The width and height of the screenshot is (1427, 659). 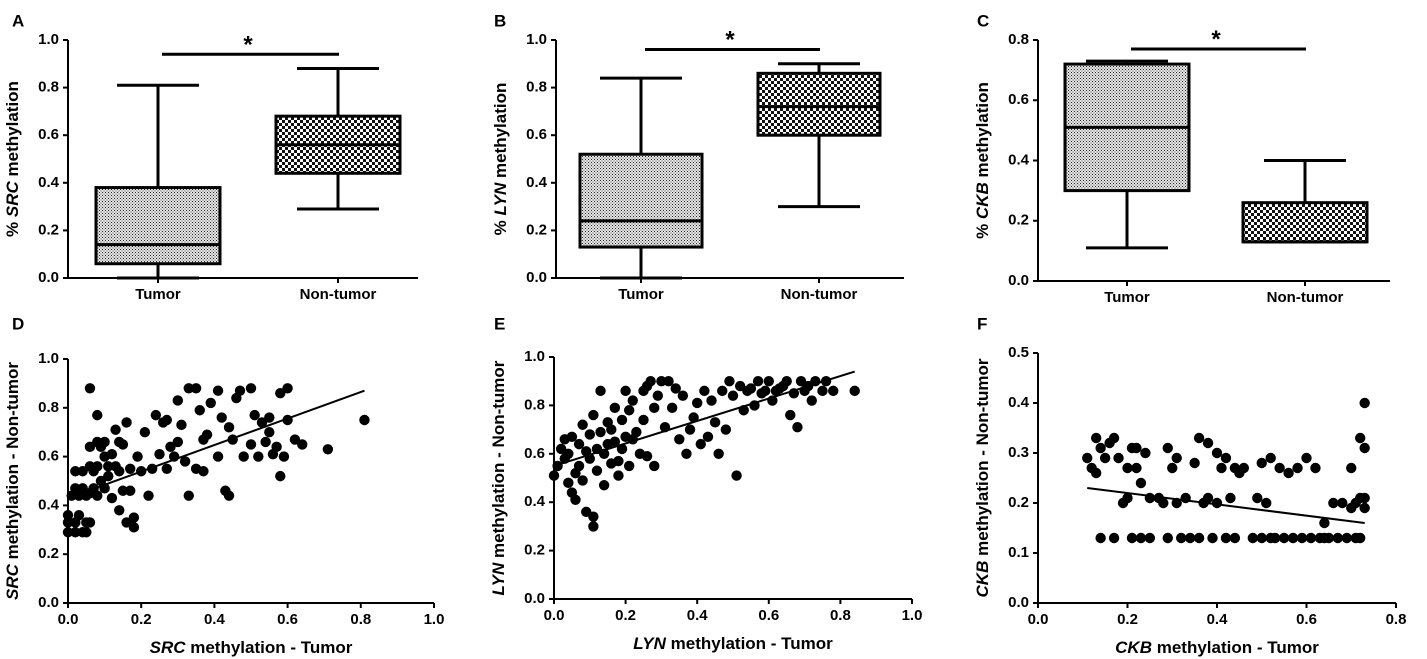 What do you see at coordinates (500, 20) in the screenshot?
I see `panel-letter: B` at bounding box center [500, 20].